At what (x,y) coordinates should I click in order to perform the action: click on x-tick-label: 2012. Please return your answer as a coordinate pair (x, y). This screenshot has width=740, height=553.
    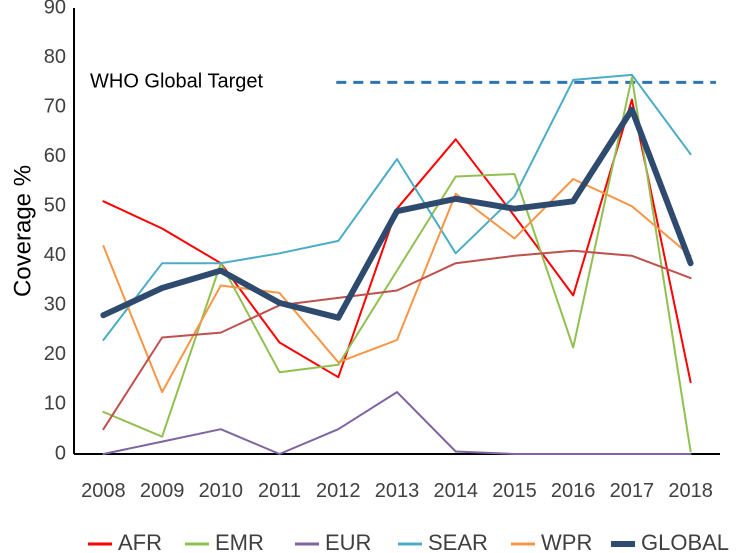
    Looking at the image, I should click on (338, 491).